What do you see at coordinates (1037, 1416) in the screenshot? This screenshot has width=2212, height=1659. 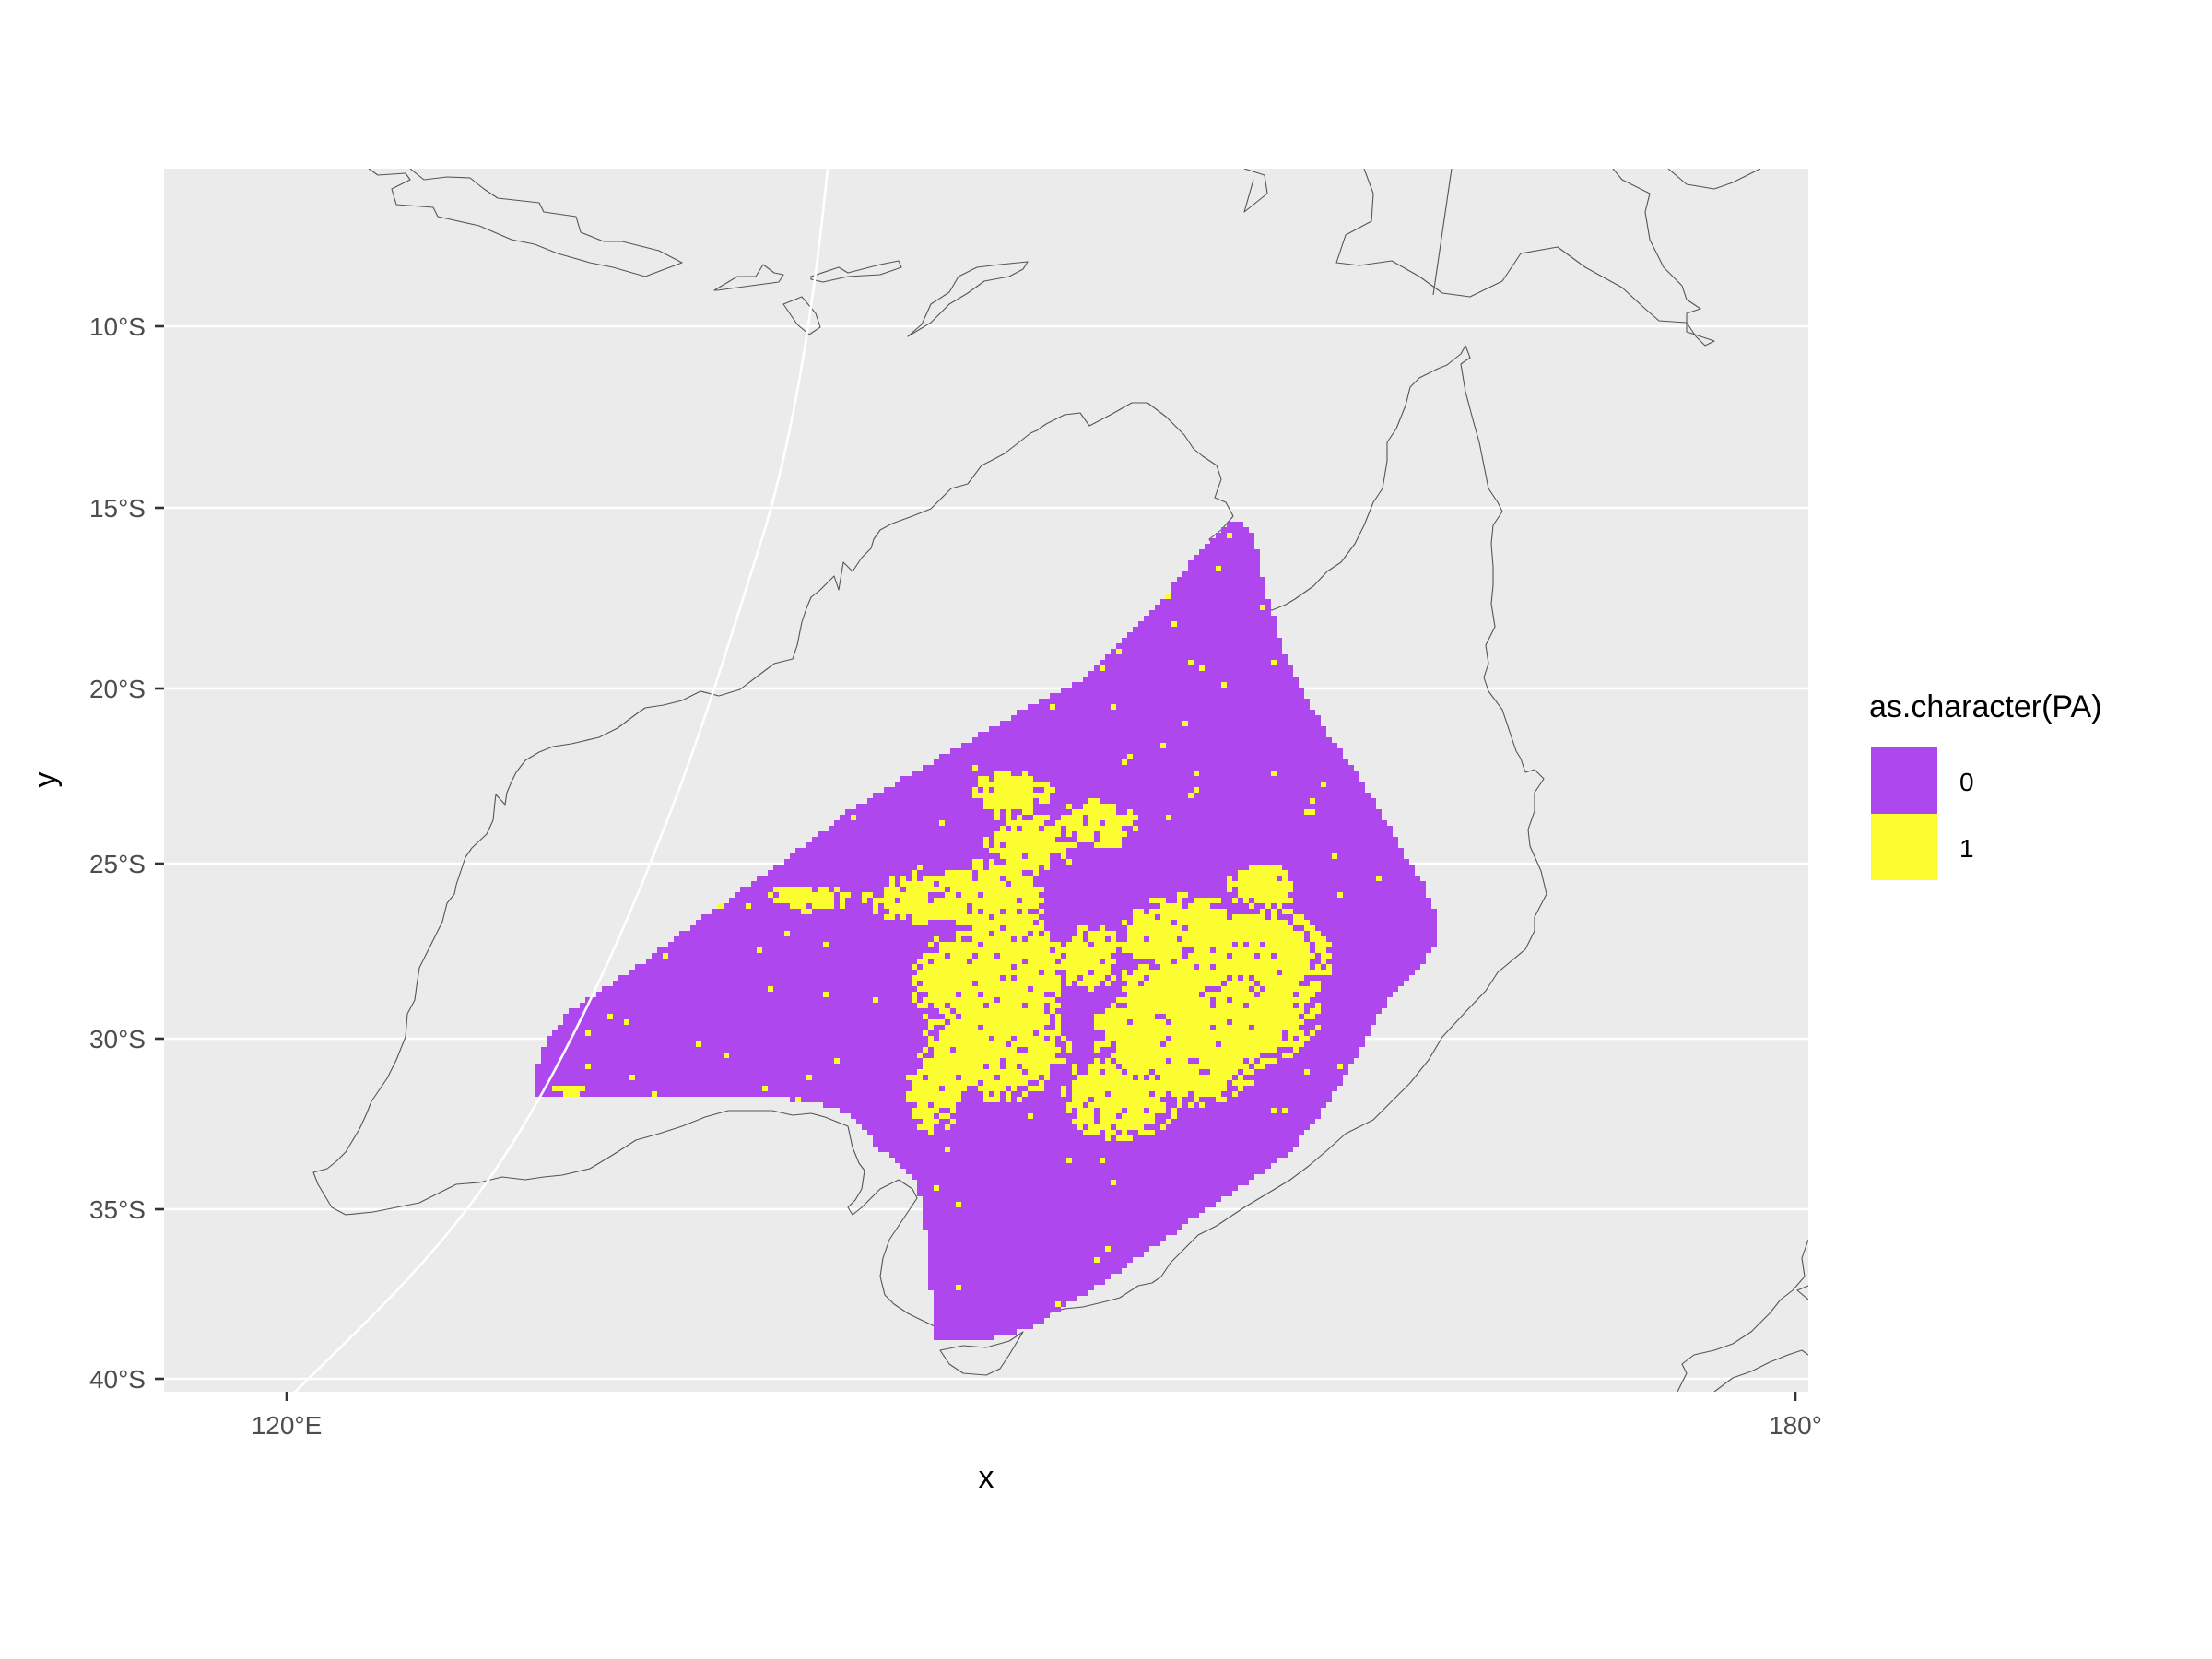 I see `x-axis: 120°E 180°` at bounding box center [1037, 1416].